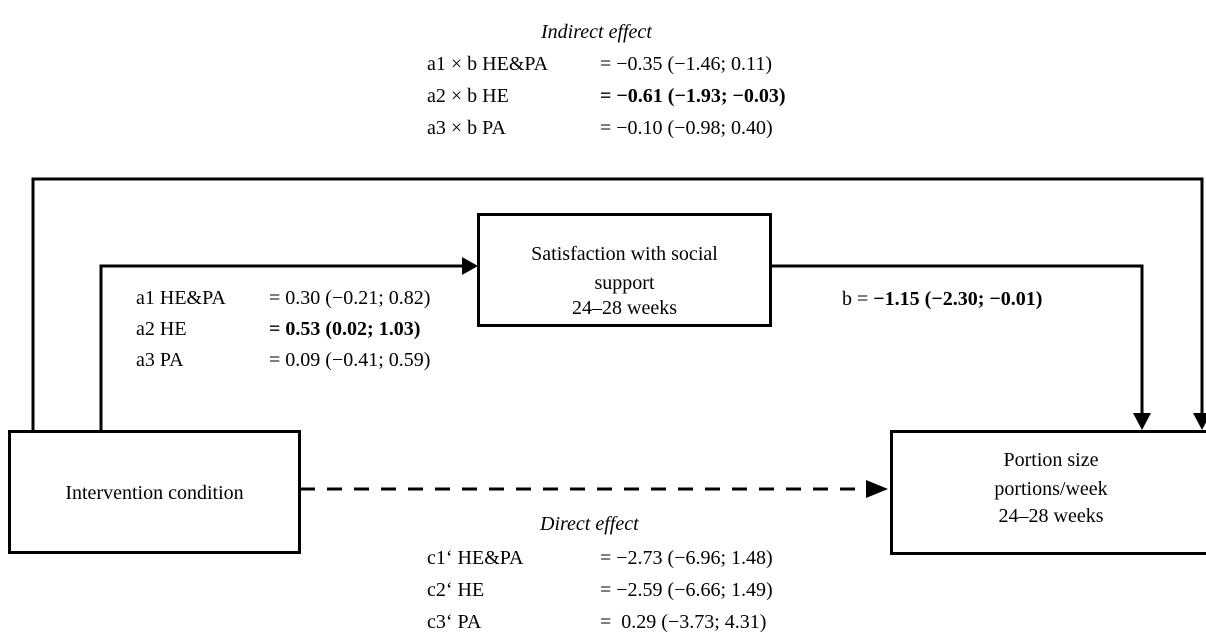  Describe the element at coordinates (350, 360) in the screenshot. I see `a-path-value: = 0.09 (−0.41; 0.59)` at that location.